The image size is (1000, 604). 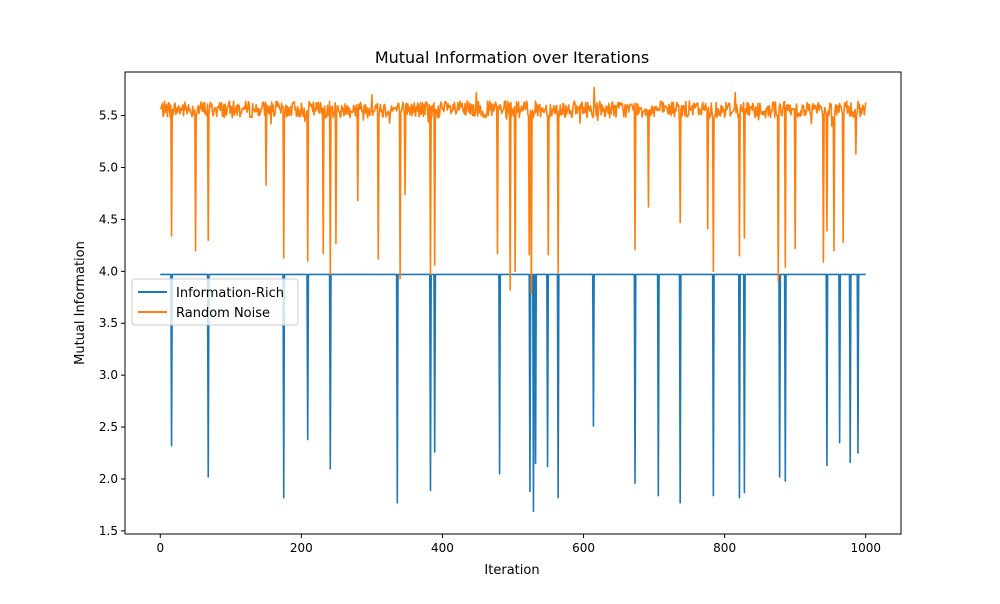 I want to click on y-tick-label: 2.0, so click(x=108, y=479).